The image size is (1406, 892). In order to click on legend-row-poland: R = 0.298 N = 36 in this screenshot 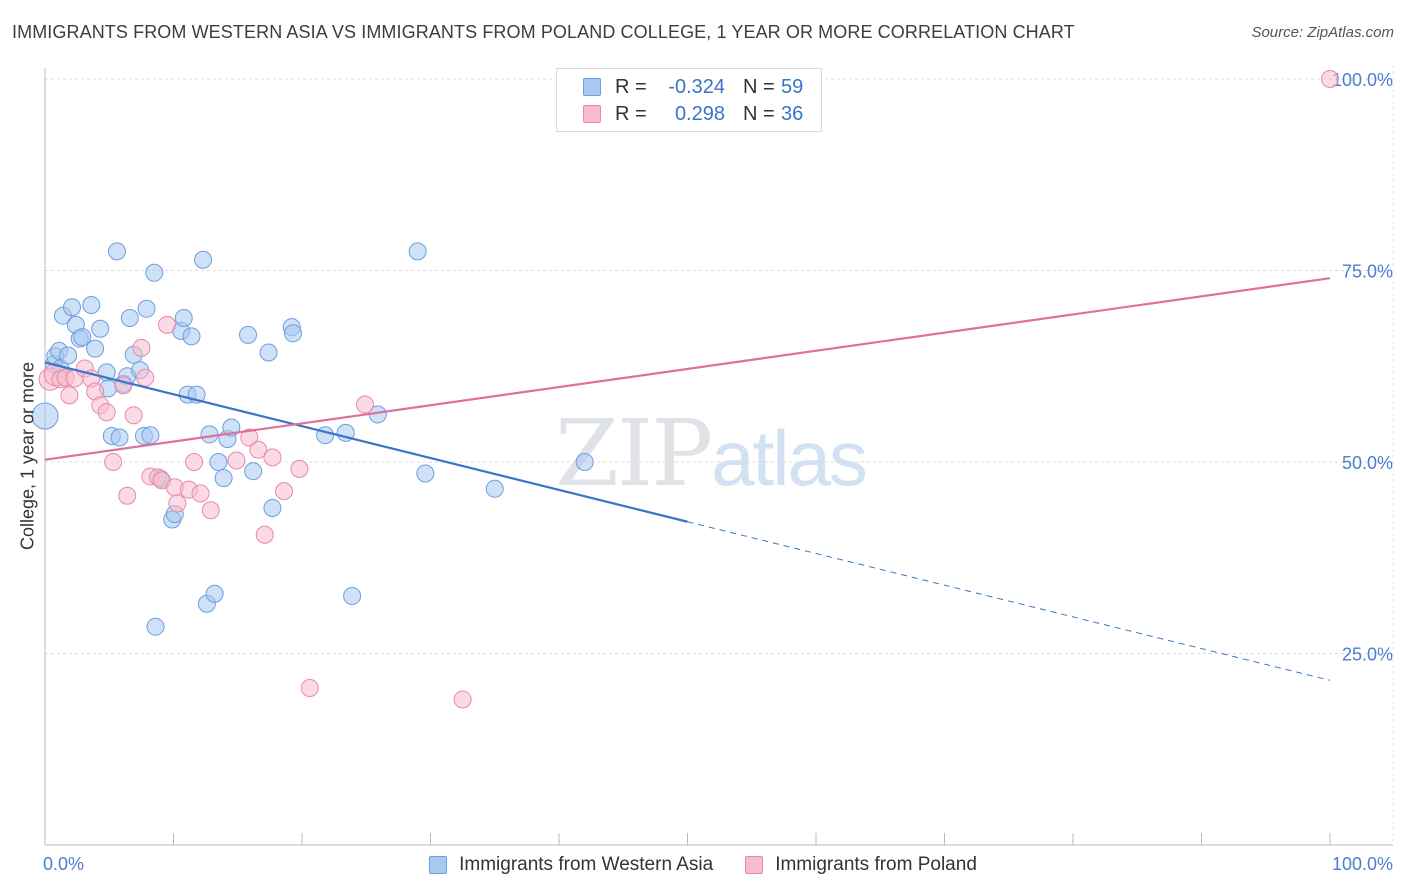, I will do `click(693, 114)`.